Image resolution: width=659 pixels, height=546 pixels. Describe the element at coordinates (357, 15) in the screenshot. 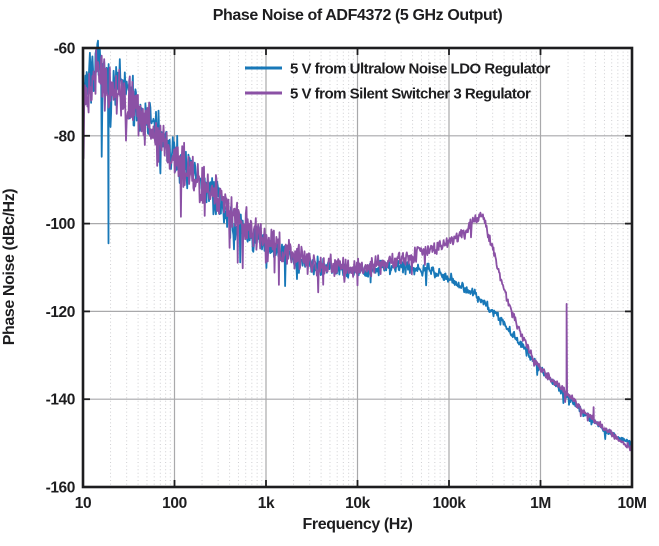

I see `chart-title: Phase Noise of ADF4372 (5 GHz Output)` at that location.